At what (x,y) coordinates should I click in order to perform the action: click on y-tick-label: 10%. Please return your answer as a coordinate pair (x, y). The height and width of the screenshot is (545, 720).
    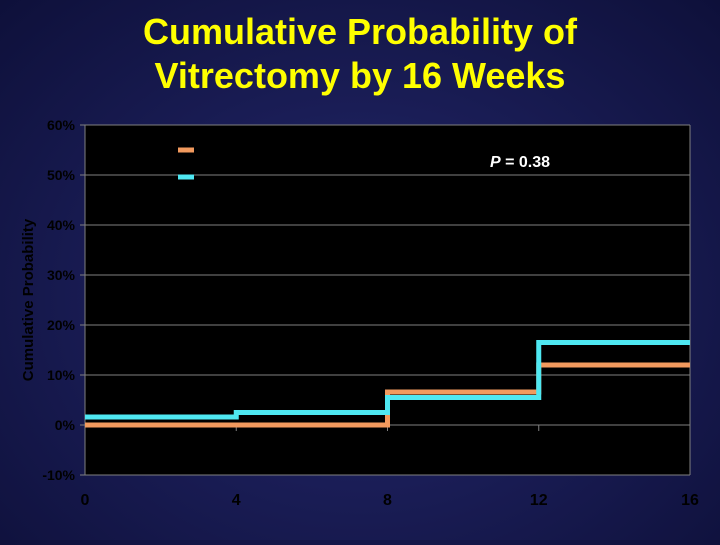
    Looking at the image, I should click on (61, 375).